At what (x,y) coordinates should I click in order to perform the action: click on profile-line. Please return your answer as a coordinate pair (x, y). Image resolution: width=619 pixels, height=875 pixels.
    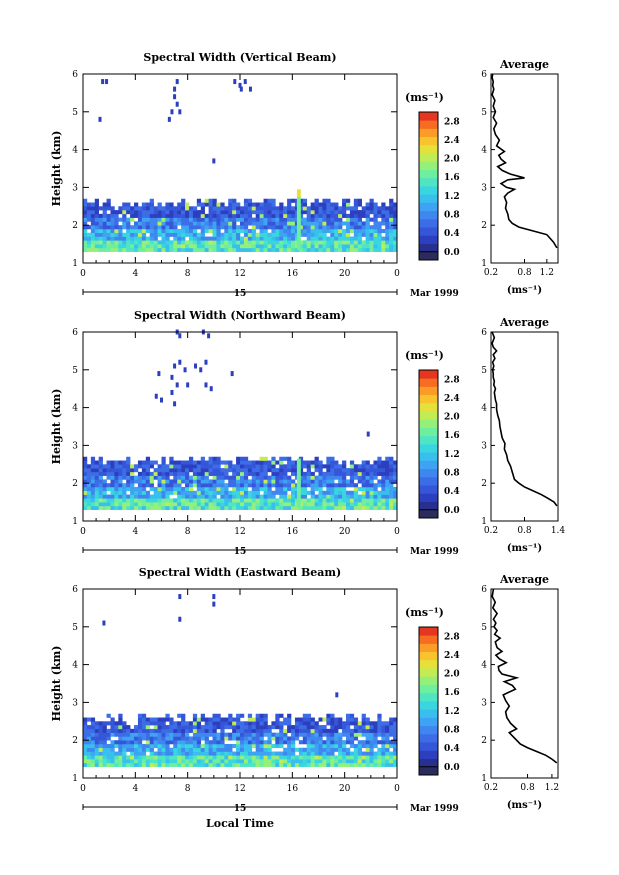
    Looking at the image, I should click on (524, 419).